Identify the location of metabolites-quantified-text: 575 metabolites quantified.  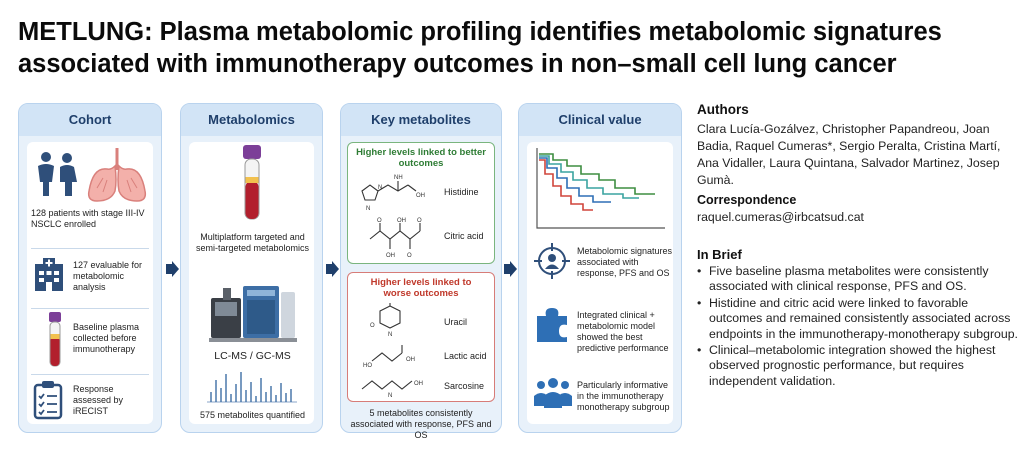
(252, 415).